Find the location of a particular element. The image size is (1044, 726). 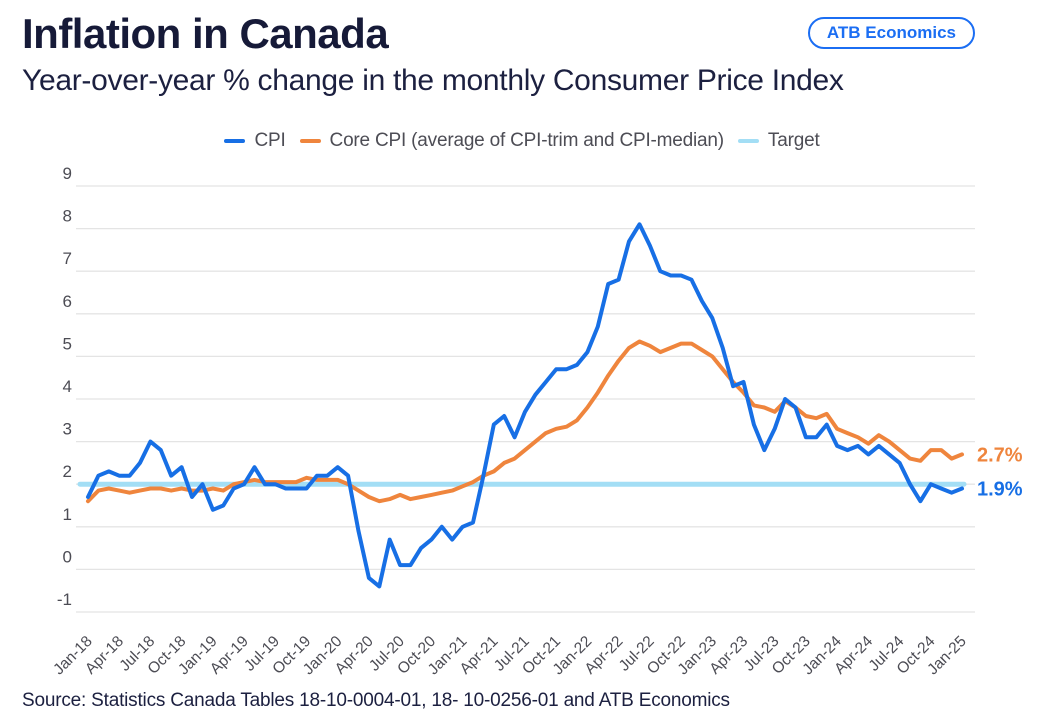

y-axis-tick-label: 5 is located at coordinates (67, 343).